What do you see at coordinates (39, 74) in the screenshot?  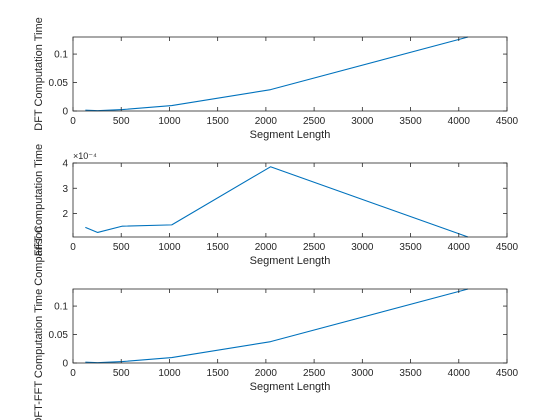 I see `y-axis-label: DFT Computation Time` at bounding box center [39, 74].